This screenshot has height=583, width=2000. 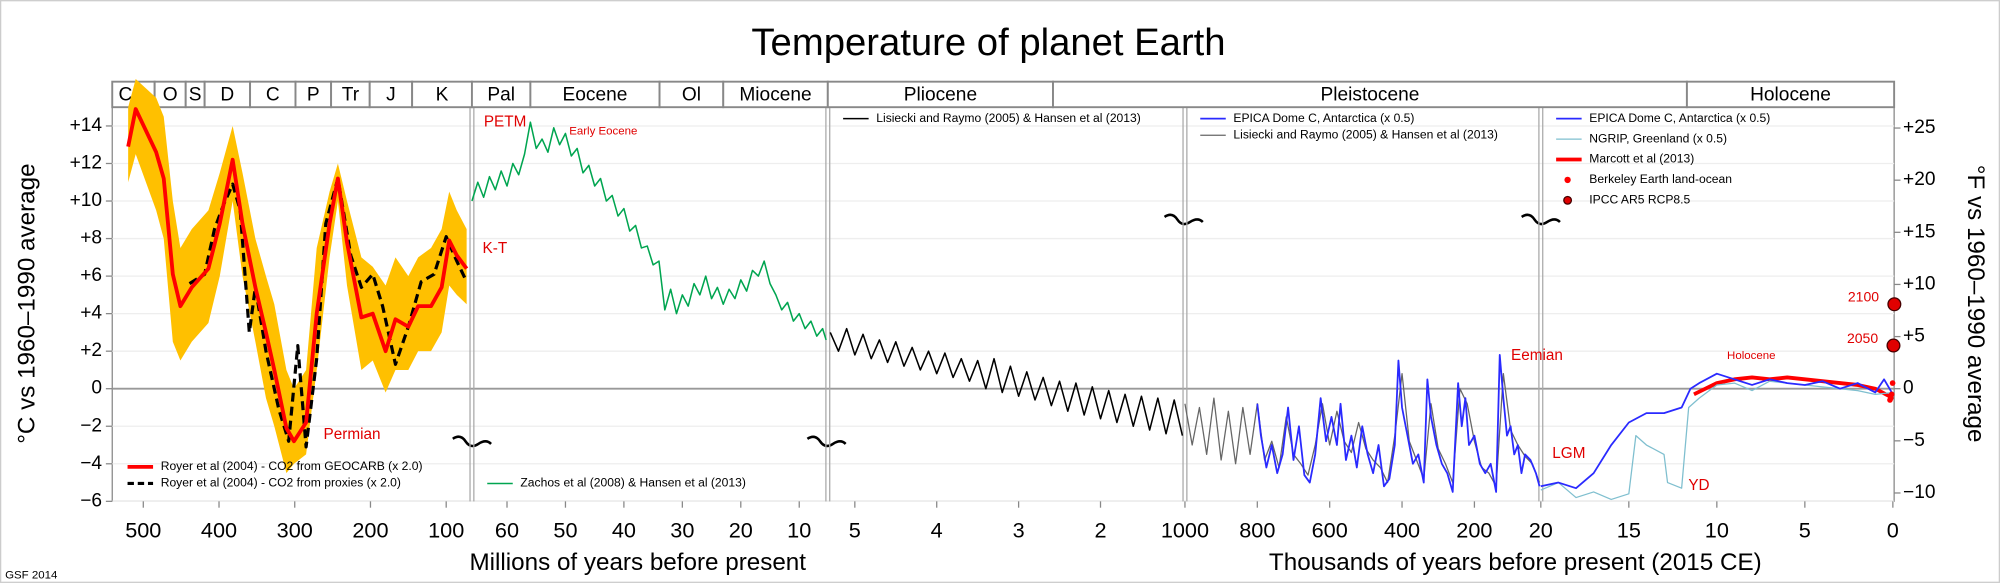 I want to click on x-tick-label: 50, so click(x=565, y=530).